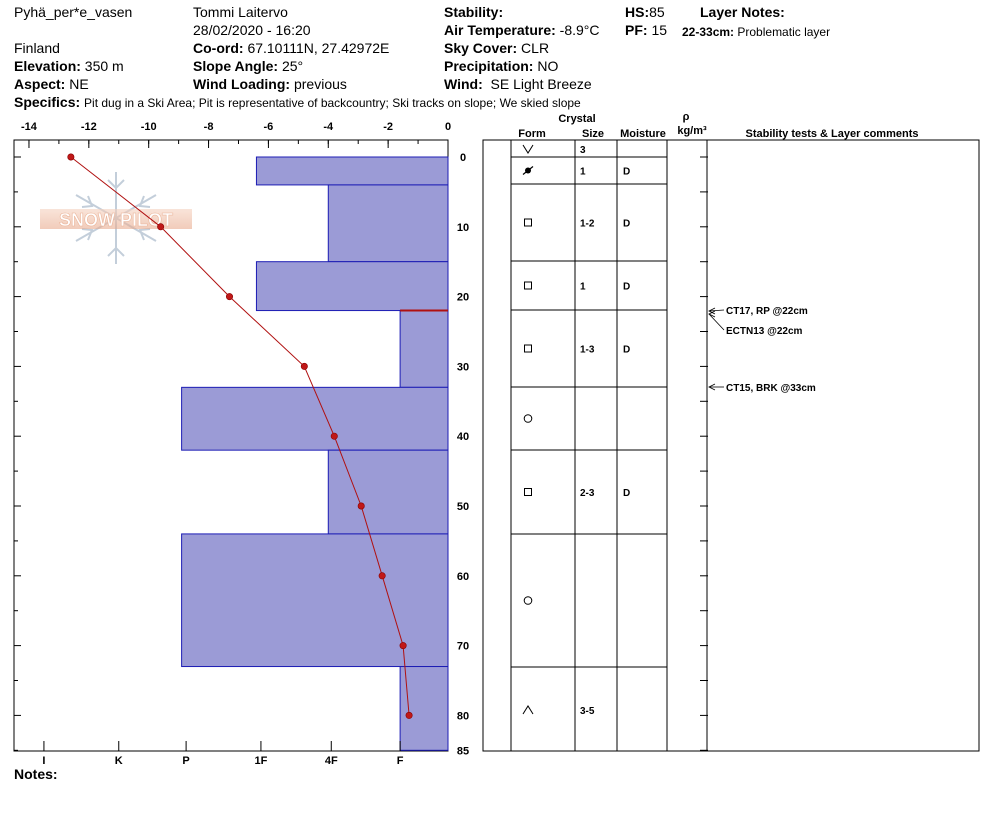 This screenshot has height=840, width=994. I want to click on temp-tick-label: -2, so click(388, 127).